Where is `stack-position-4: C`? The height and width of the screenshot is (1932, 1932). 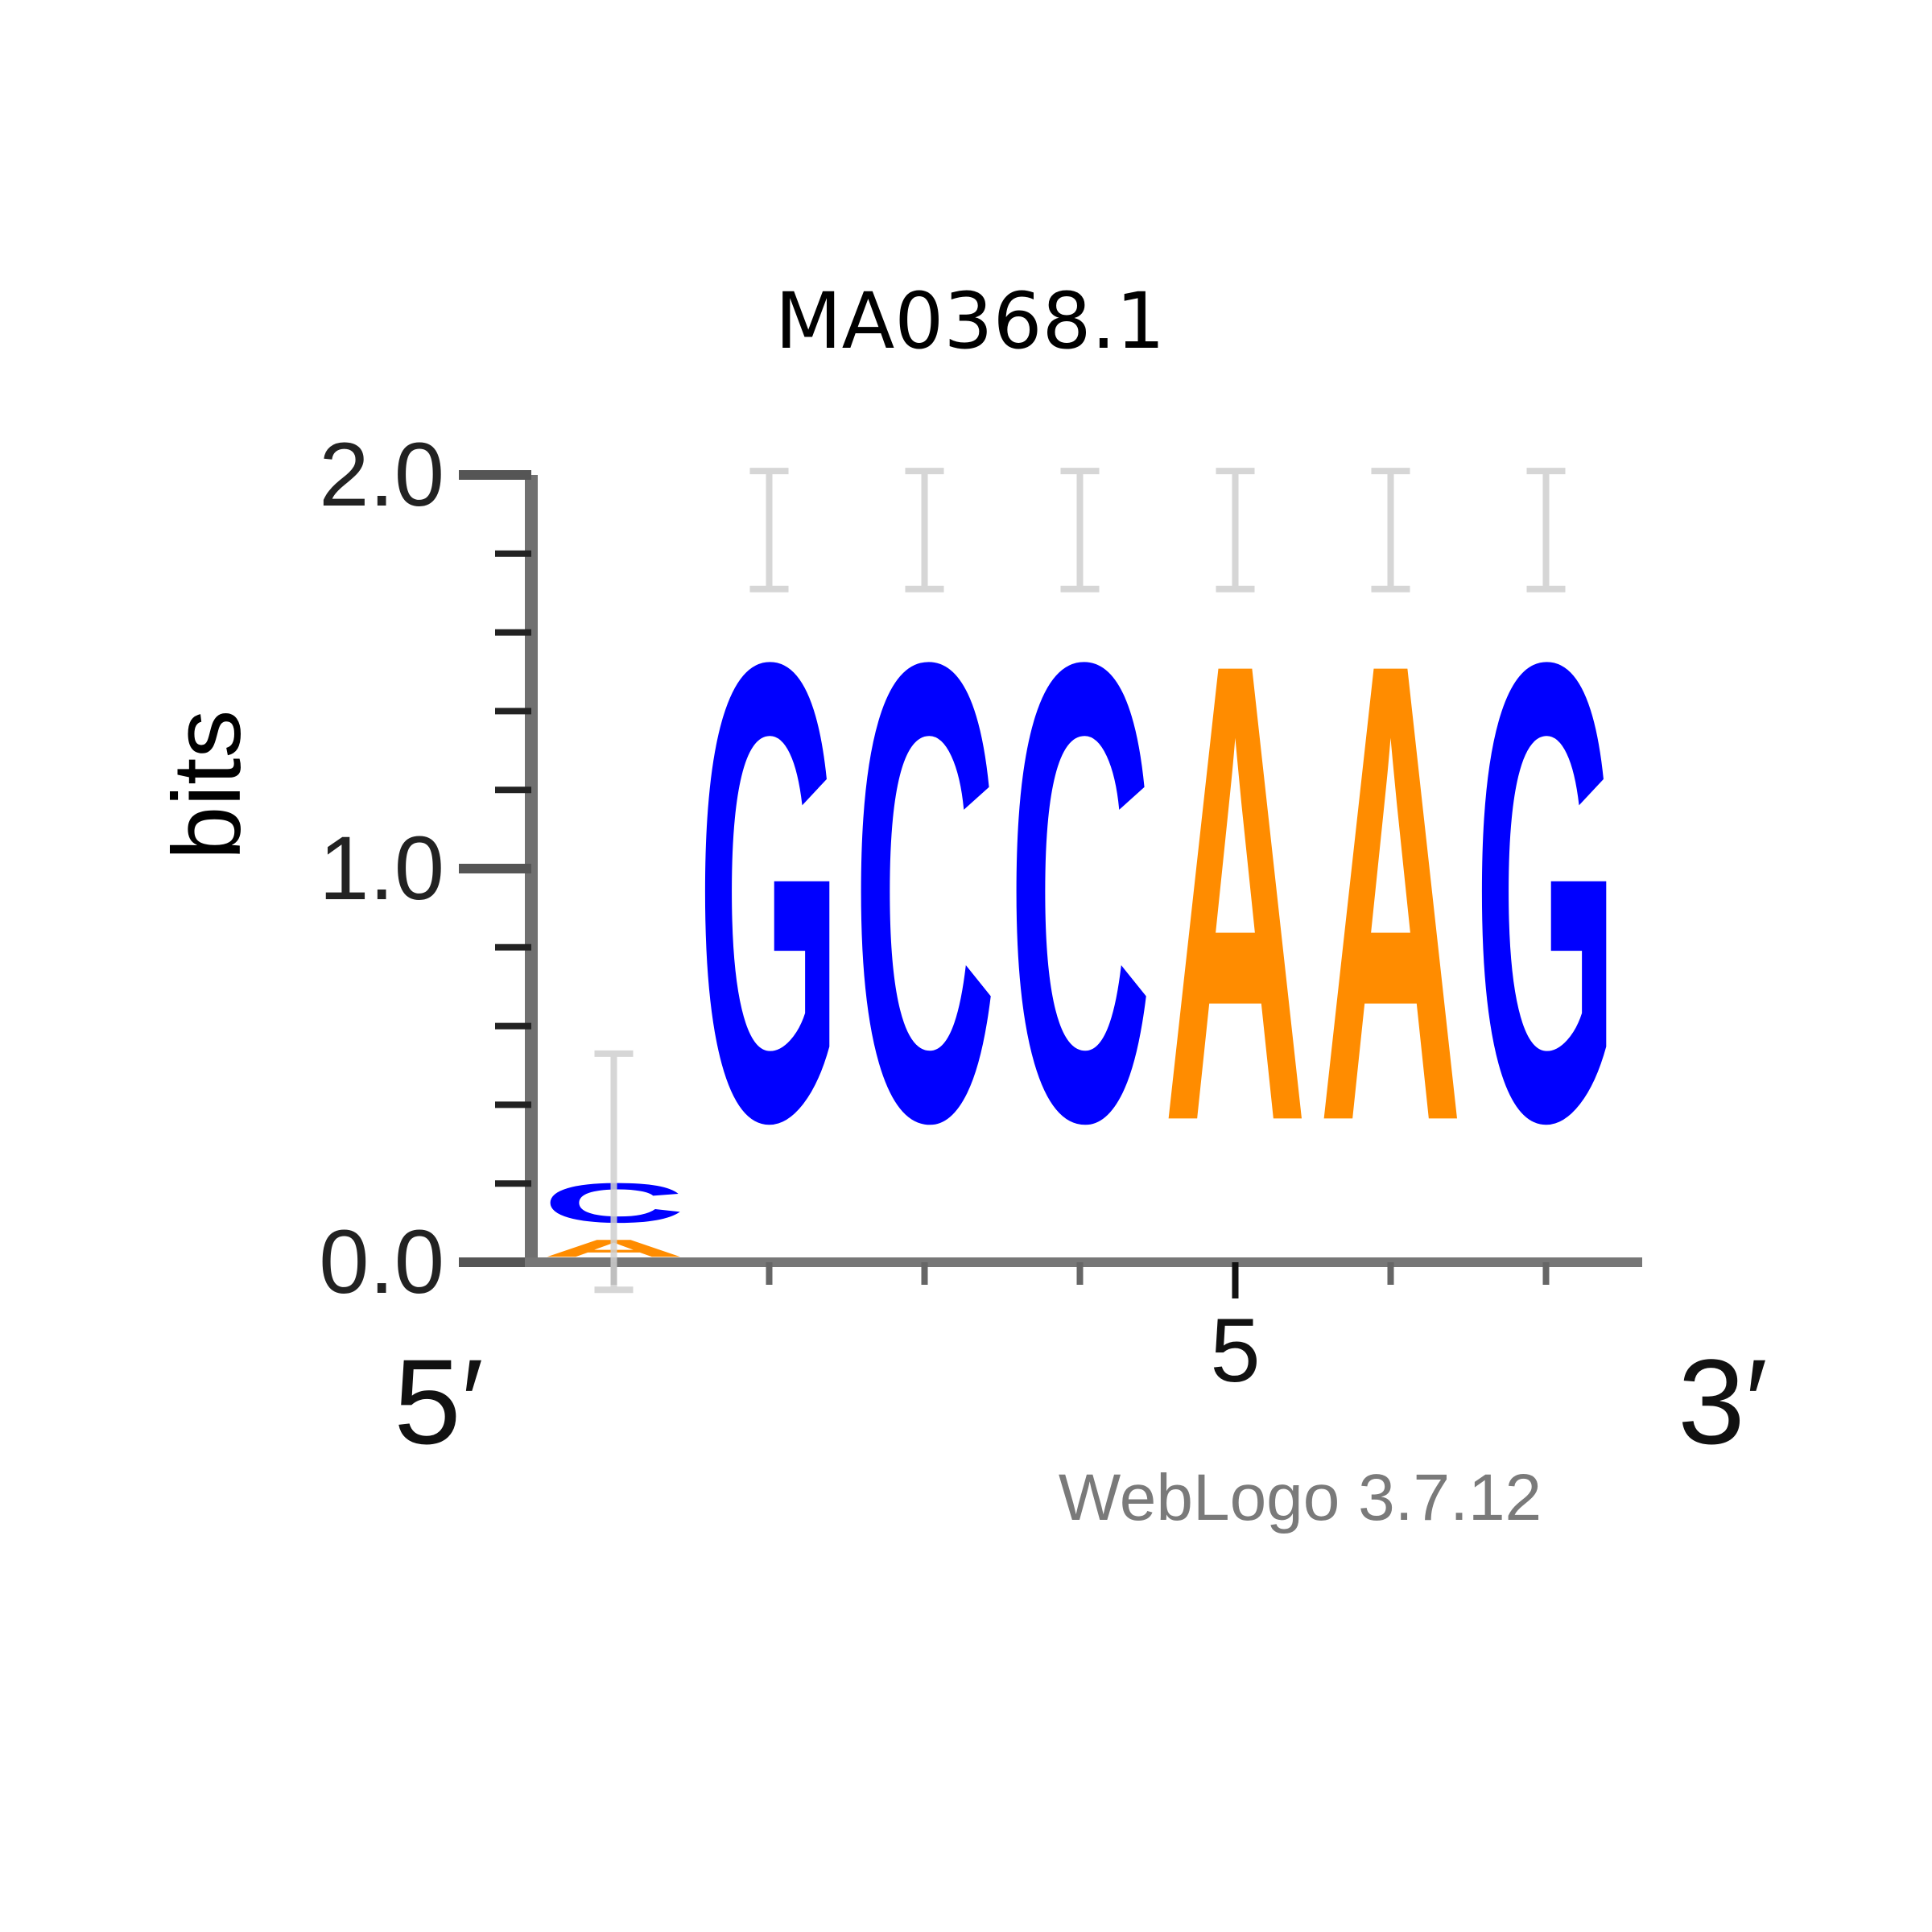
stack-position-4: C is located at coordinates (1080, 863).